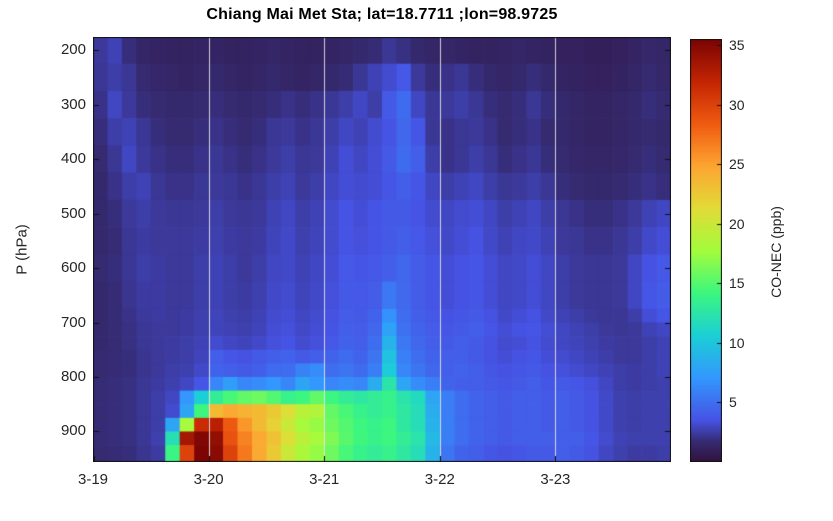 The width and height of the screenshot is (833, 521). I want to click on x-tick-label: 3-21, so click(324, 479).